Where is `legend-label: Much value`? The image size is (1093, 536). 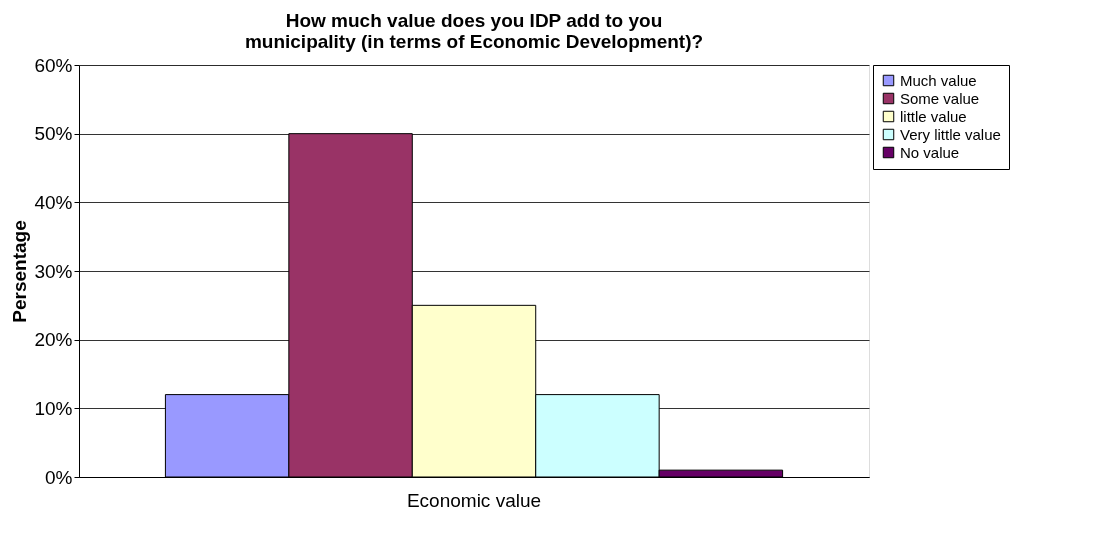 legend-label: Much value is located at coordinates (938, 80).